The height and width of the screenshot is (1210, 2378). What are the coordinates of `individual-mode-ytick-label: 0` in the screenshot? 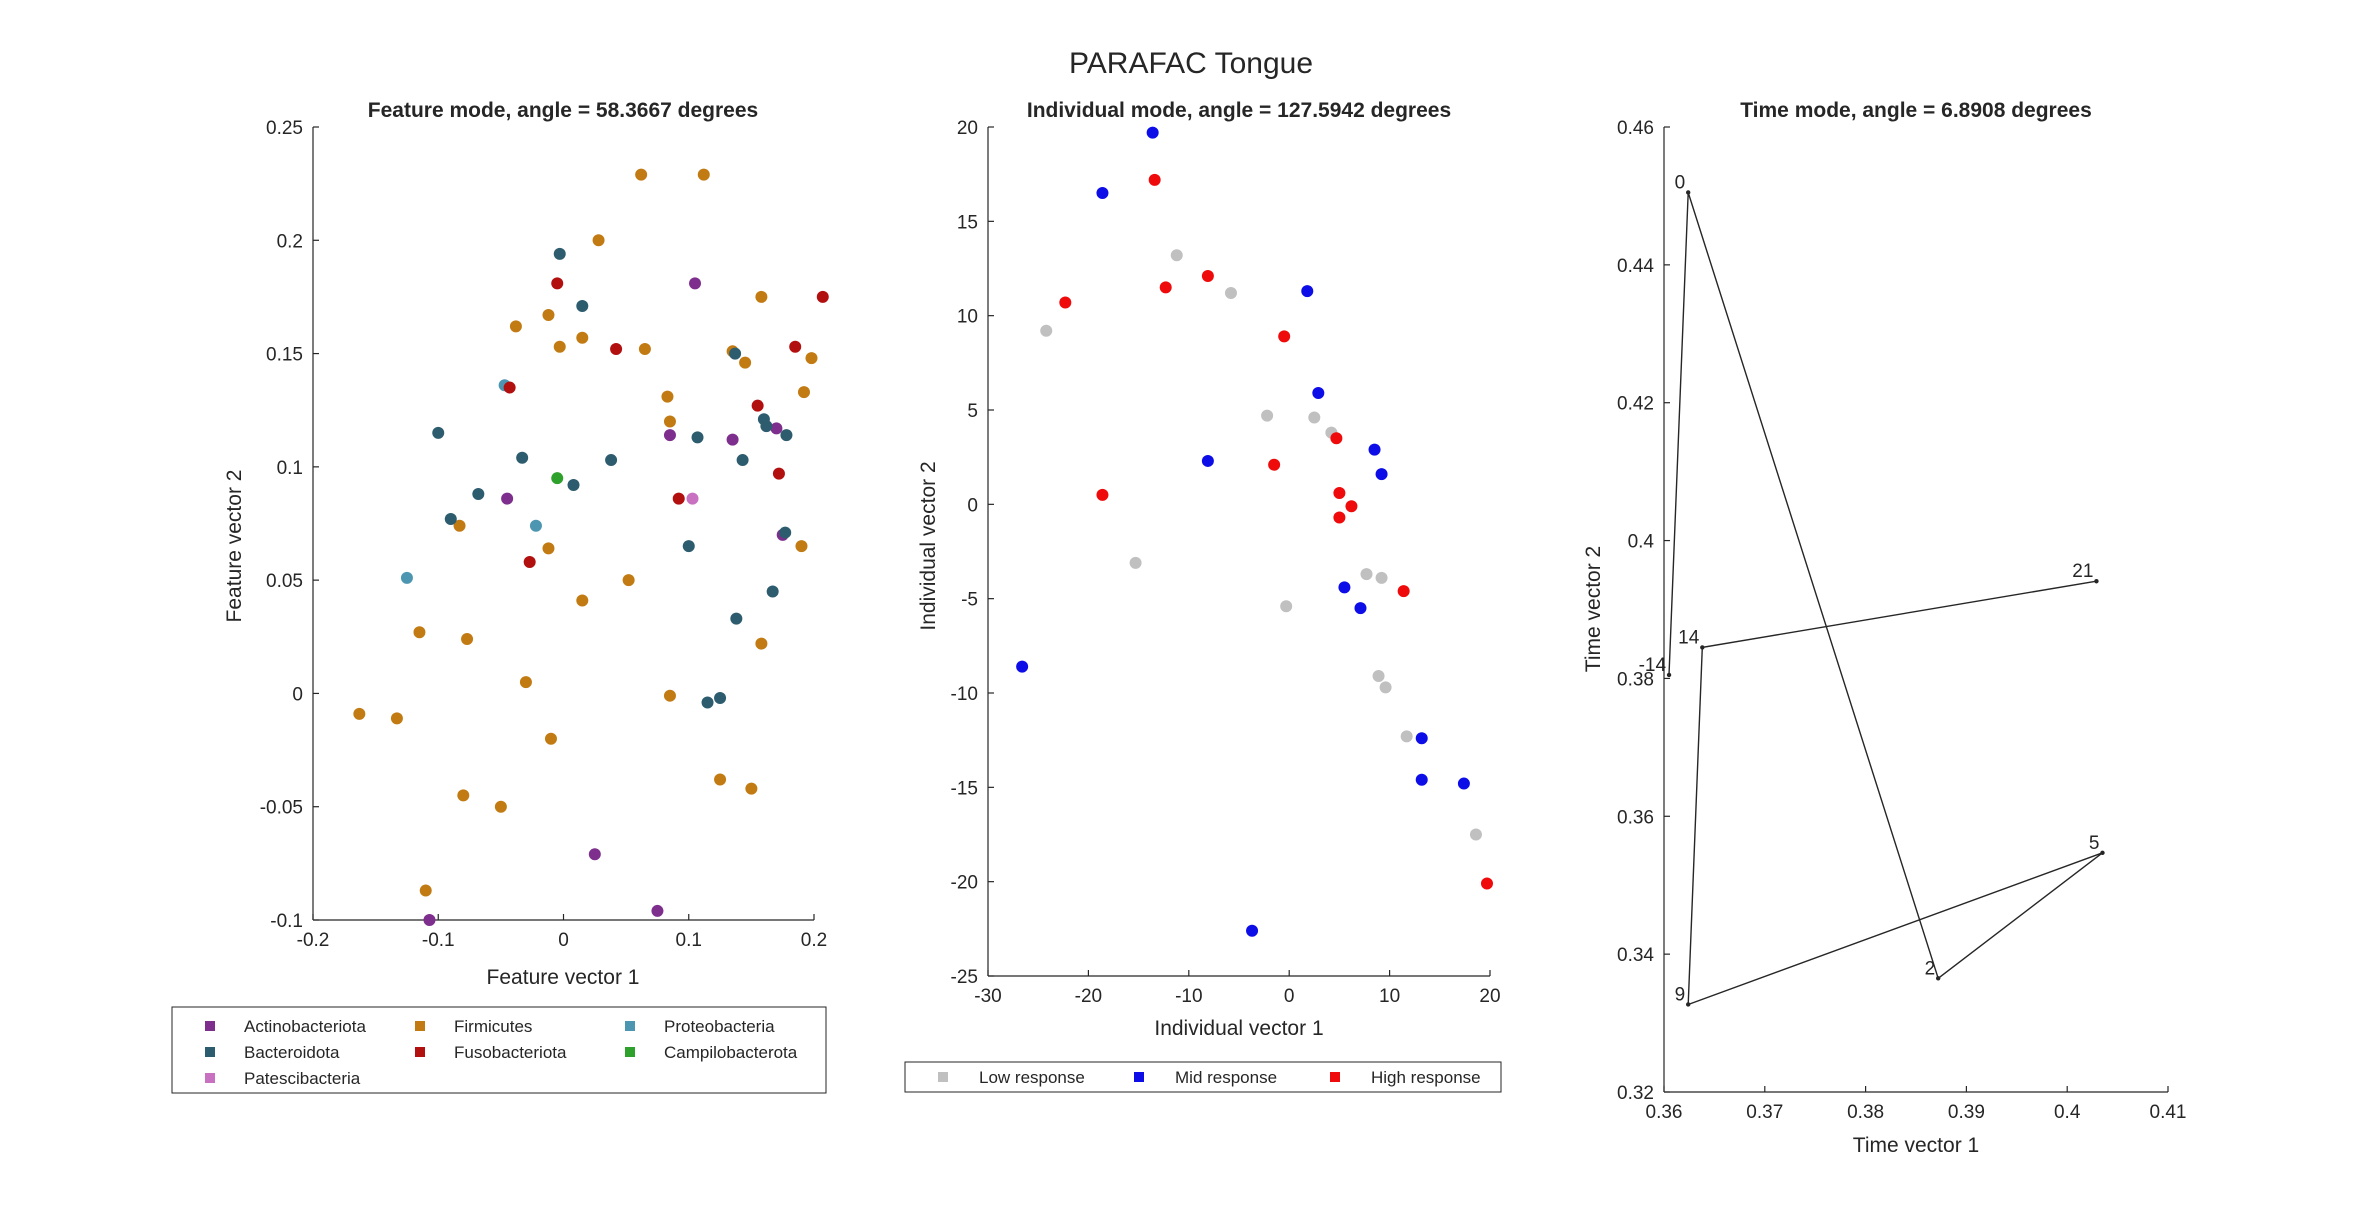 It's located at (972, 505).